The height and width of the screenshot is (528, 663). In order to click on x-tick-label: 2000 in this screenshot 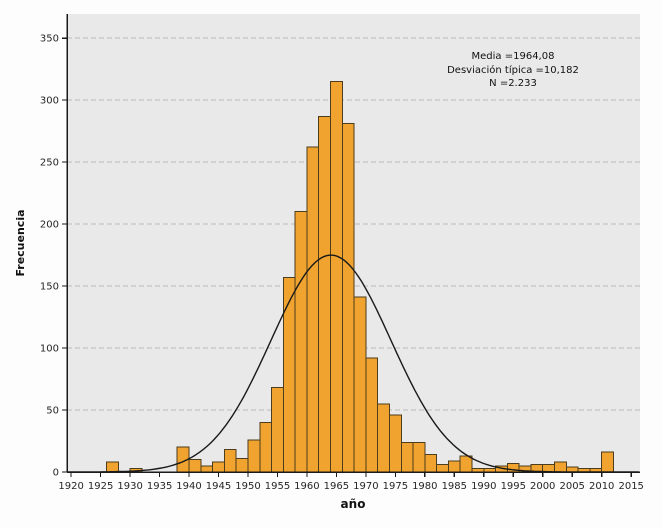, I will do `click(542, 486)`.